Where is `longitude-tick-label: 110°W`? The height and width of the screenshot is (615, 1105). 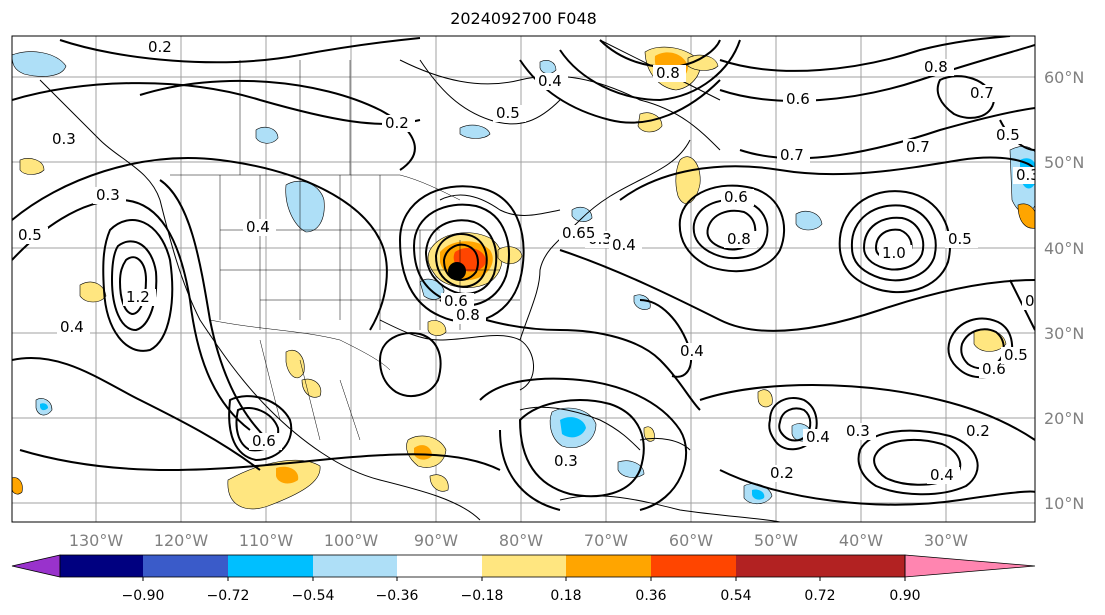
longitude-tick-label: 110°W is located at coordinates (266, 540).